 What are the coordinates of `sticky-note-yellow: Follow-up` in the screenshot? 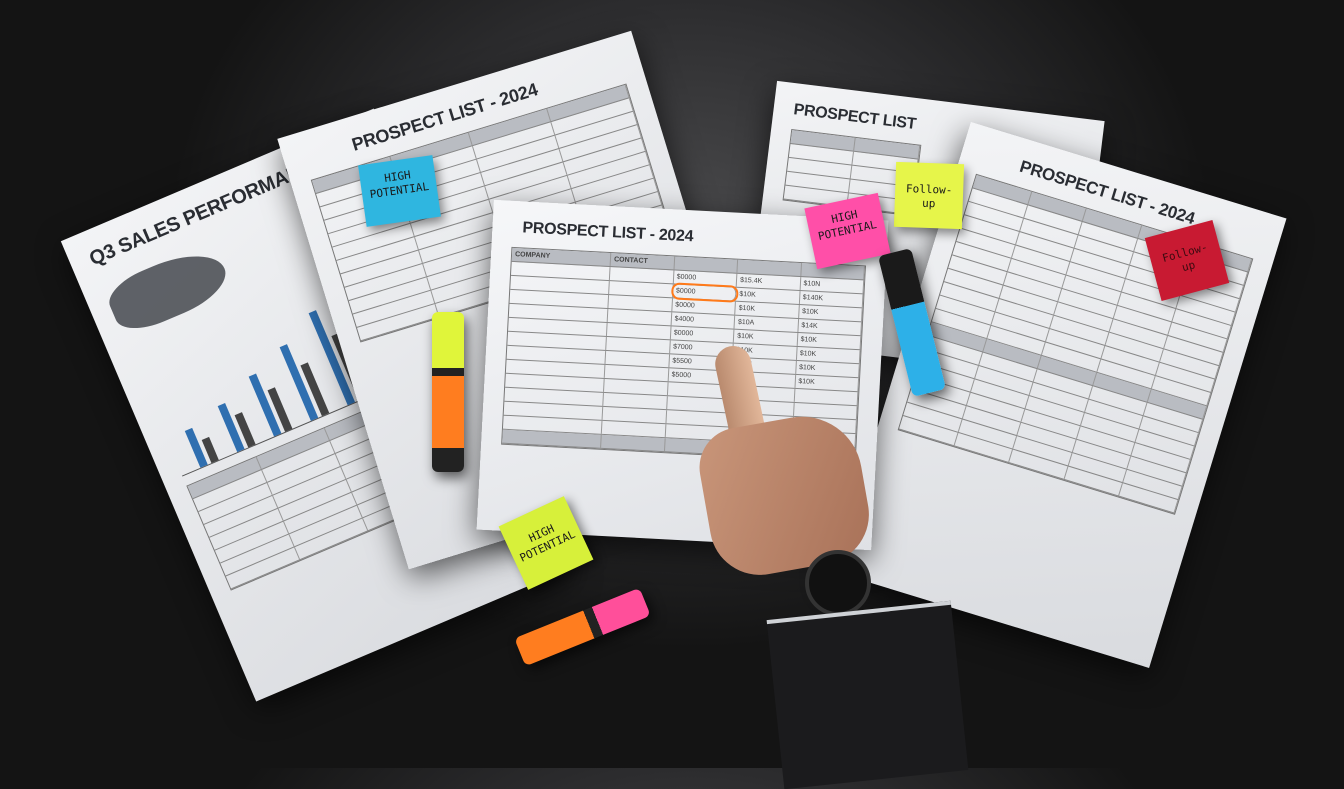 It's located at (929, 195).